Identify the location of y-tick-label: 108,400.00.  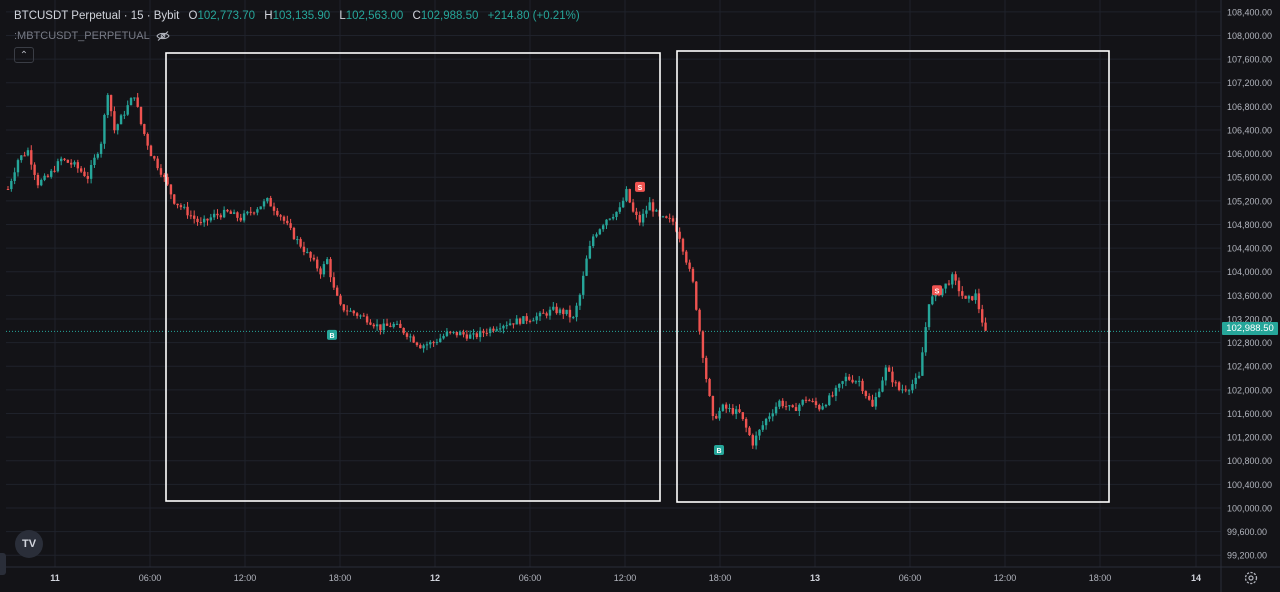
(1249, 12).